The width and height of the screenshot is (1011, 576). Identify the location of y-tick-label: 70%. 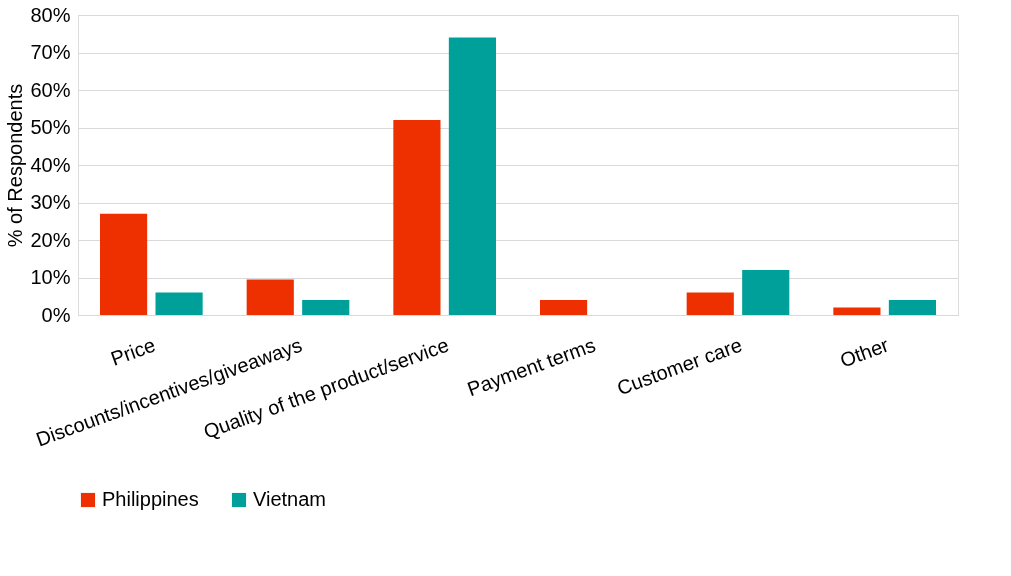
(50, 52).